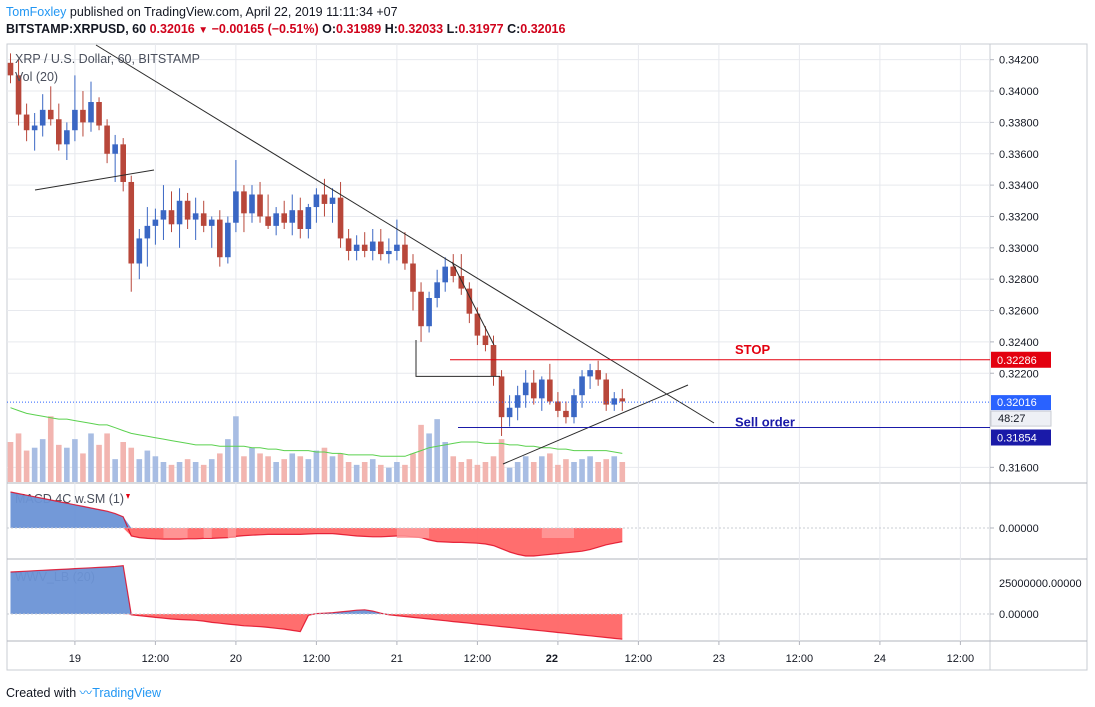 The image size is (1095, 707). What do you see at coordinates (1021, 418) in the screenshot?
I see `countdown-tag` at bounding box center [1021, 418].